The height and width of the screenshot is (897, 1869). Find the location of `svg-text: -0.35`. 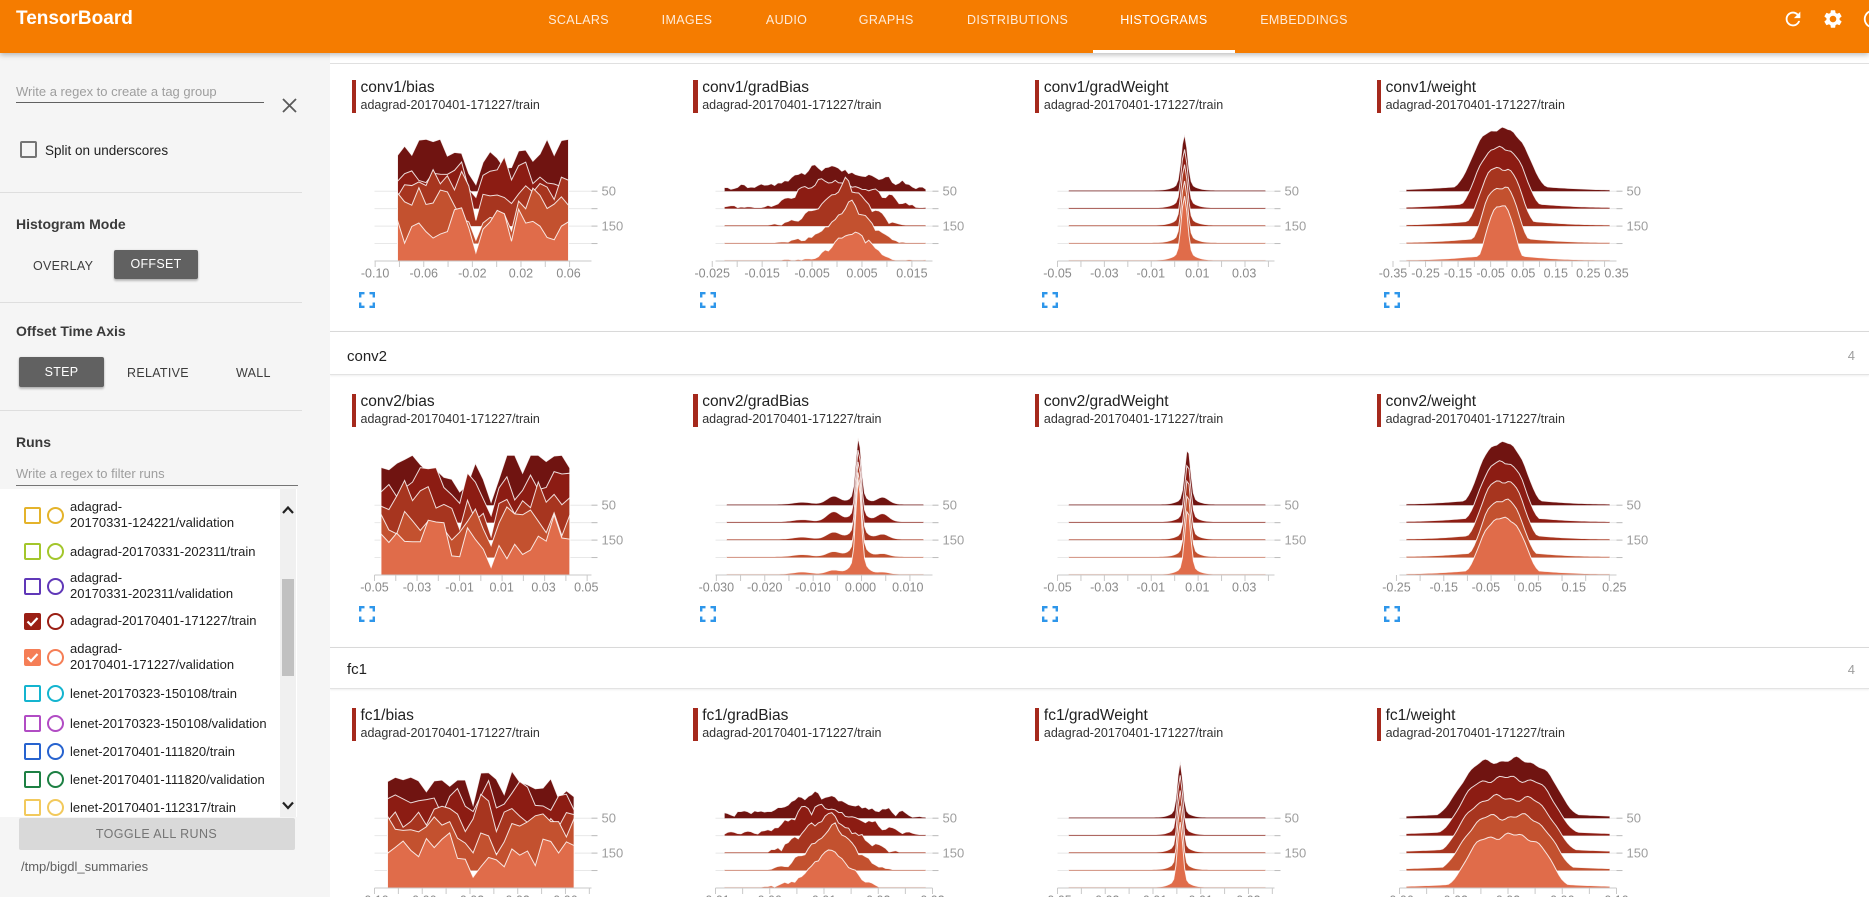

svg-text: -0.35 is located at coordinates (1392, 273).